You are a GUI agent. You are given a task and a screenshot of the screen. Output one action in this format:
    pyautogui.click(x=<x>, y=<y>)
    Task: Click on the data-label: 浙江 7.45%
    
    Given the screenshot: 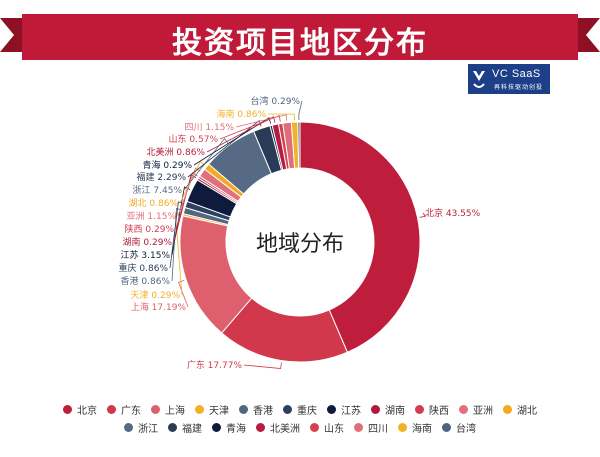 What is the action you would take?
    pyautogui.click(x=158, y=190)
    